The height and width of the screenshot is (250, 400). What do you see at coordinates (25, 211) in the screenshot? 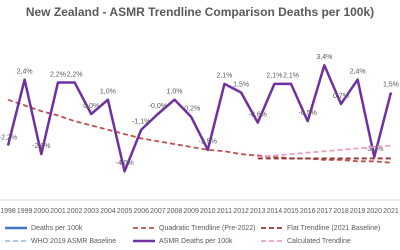
I see `x-tick-label: 1999` at bounding box center [25, 211].